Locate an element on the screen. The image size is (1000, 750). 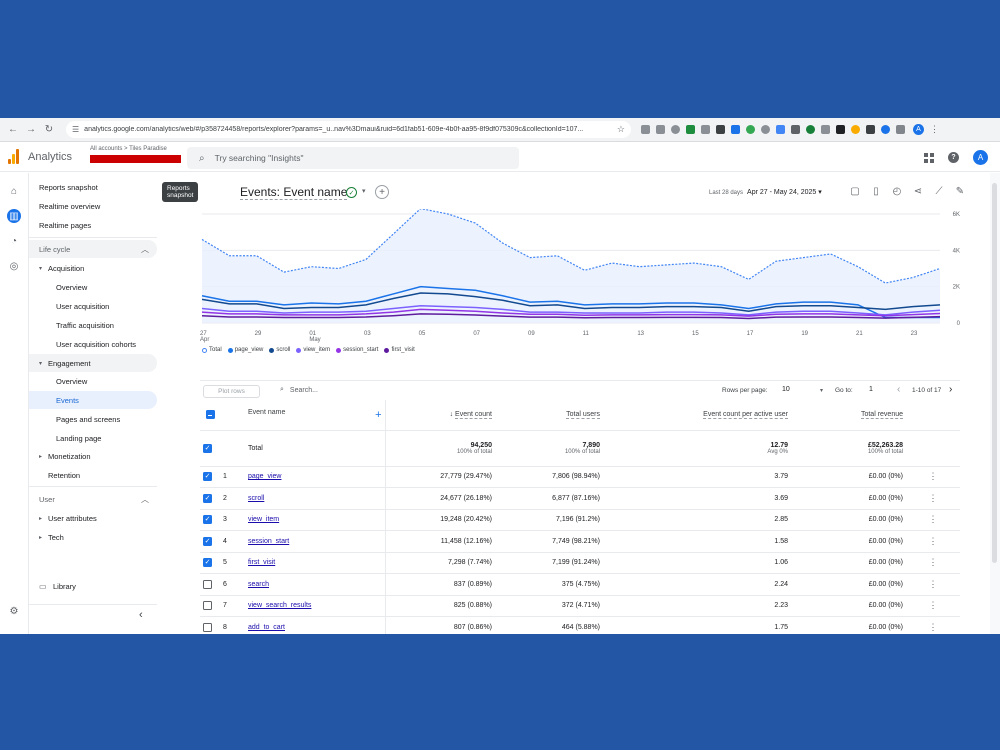
nav-landing-page: Landing page is located at coordinates (93, 438).